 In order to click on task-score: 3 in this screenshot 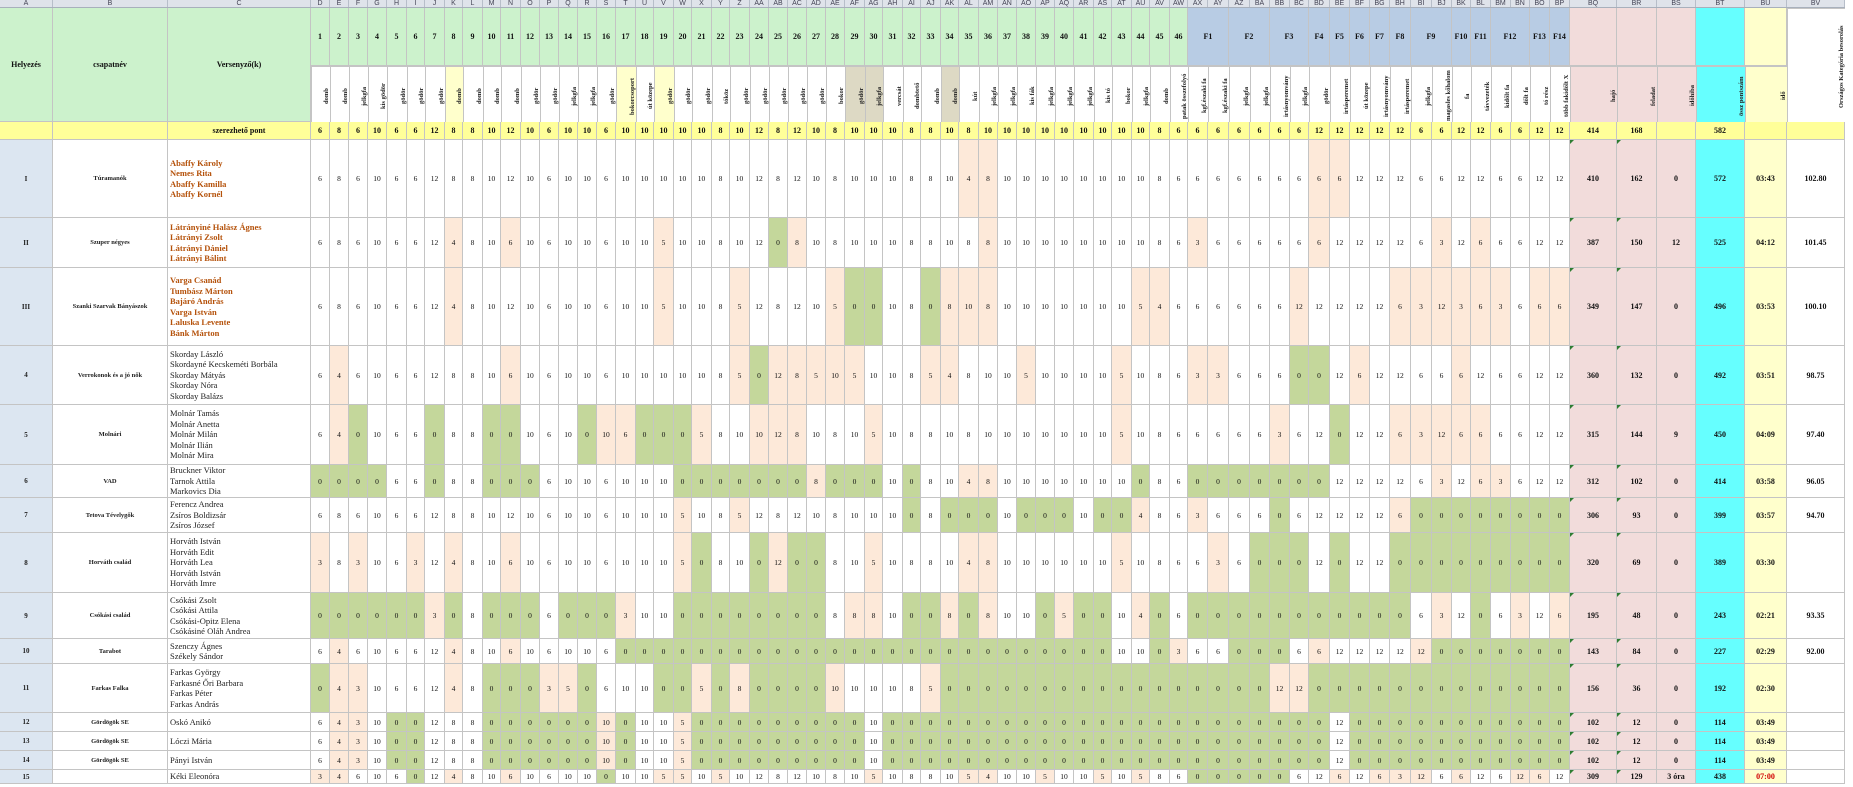, I will do `click(435, 616)`.